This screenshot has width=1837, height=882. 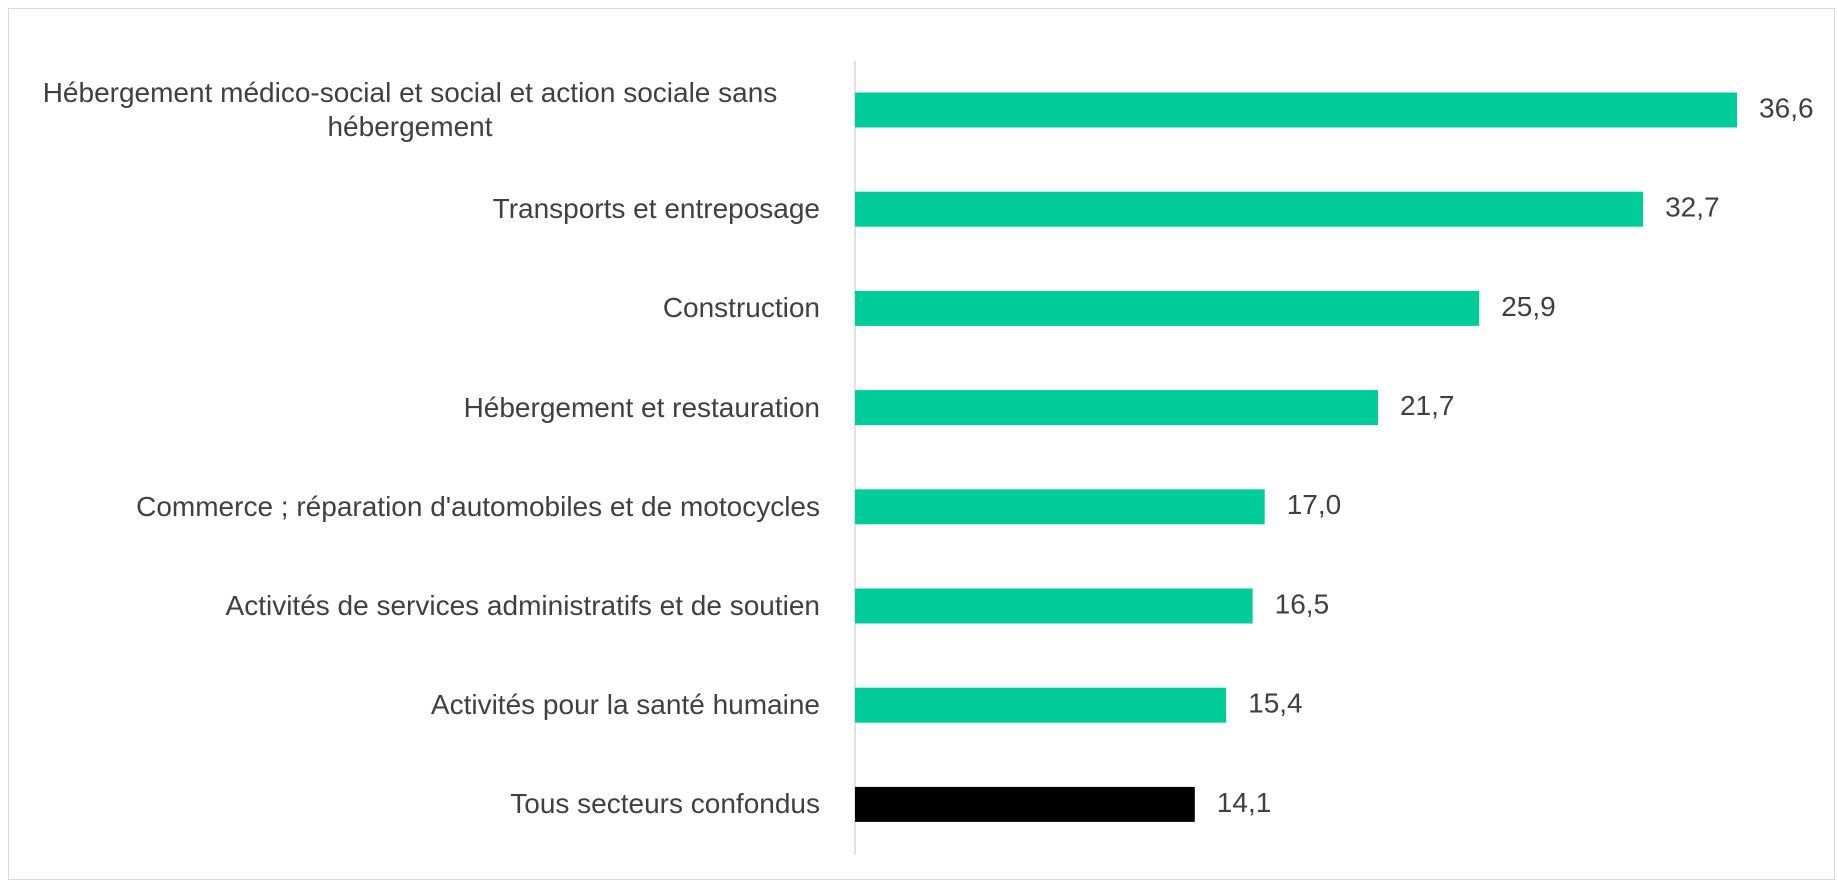 I want to click on category-label: Activités pour la santé humaine, so click(x=625, y=705).